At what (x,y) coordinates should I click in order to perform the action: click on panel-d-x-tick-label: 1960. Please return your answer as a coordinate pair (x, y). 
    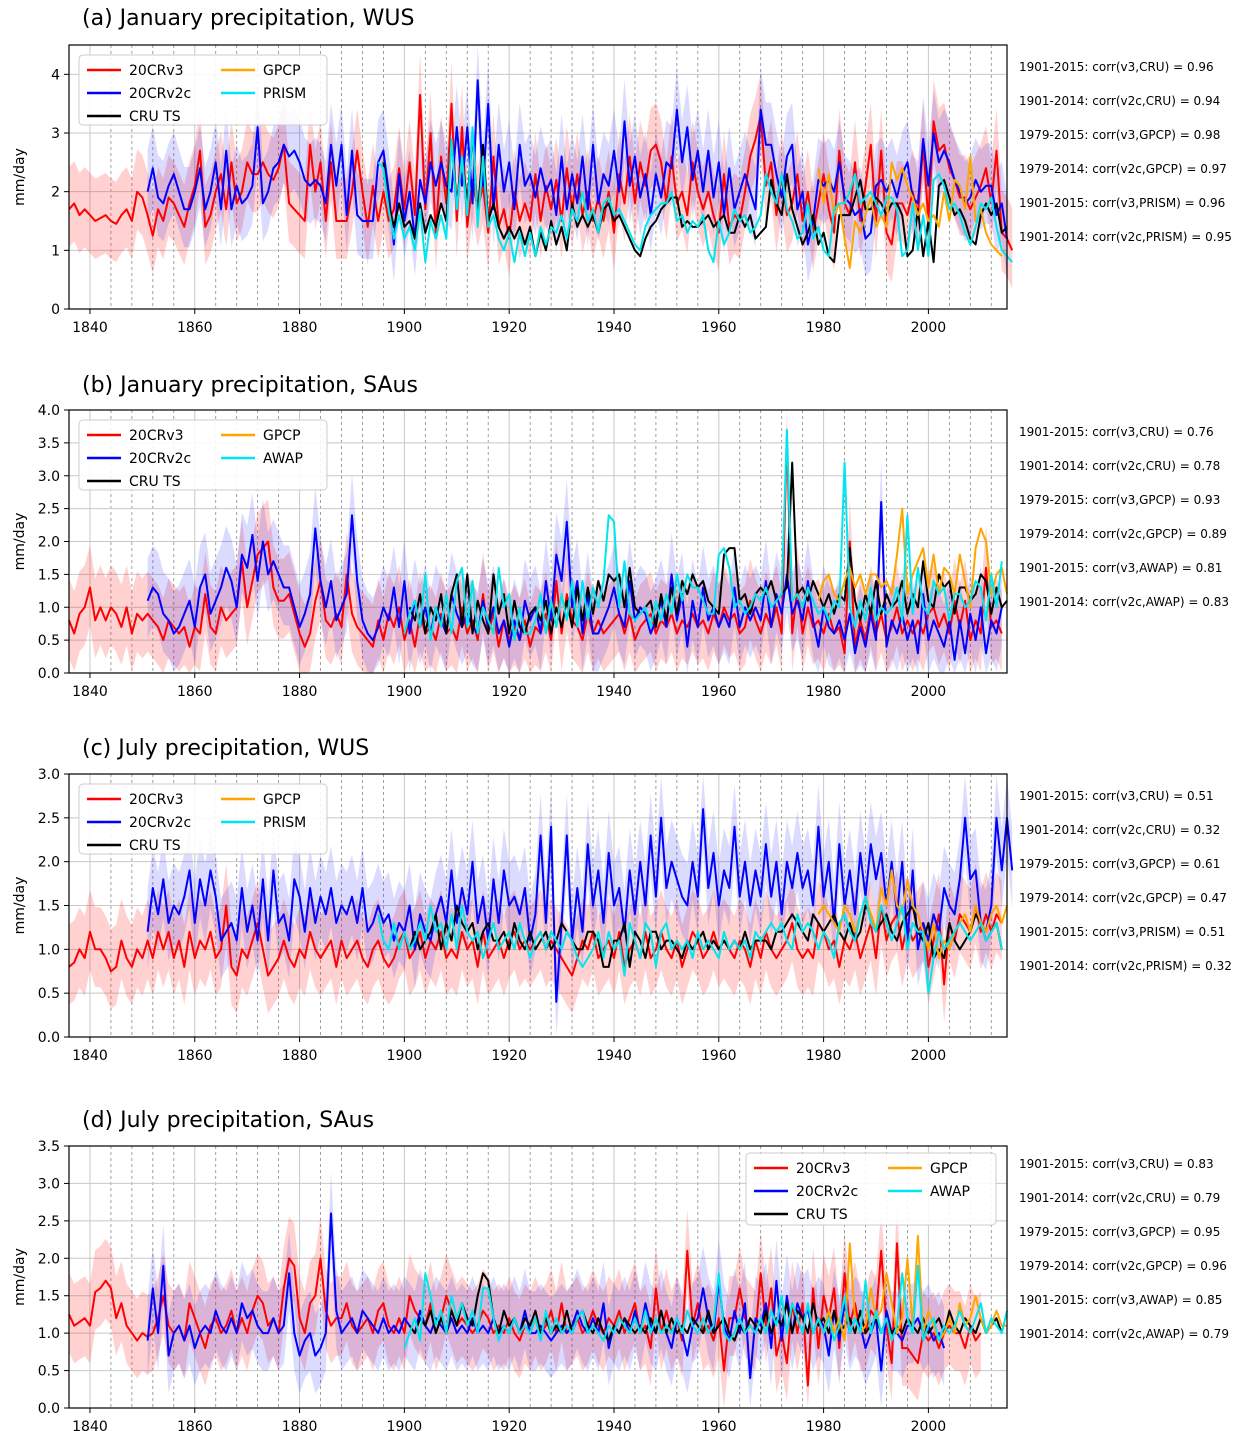
    Looking at the image, I should click on (719, 1425).